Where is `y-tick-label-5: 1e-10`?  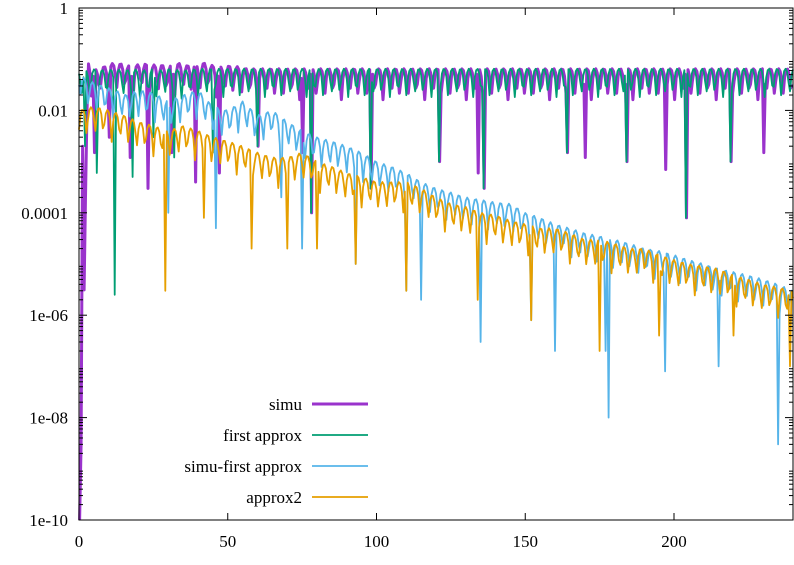 y-tick-label-5: 1e-10 is located at coordinates (48, 520).